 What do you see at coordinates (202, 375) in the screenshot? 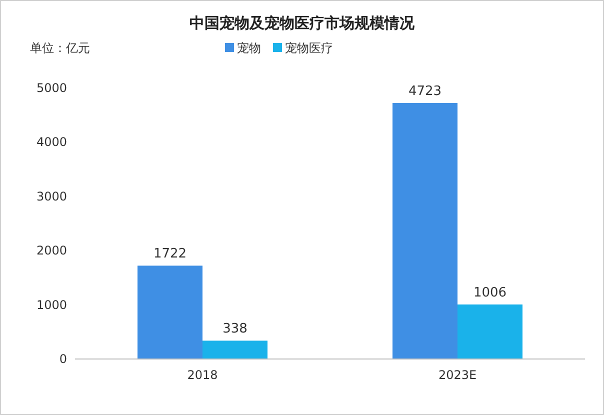
I see `x-tick-label: 2018` at bounding box center [202, 375].